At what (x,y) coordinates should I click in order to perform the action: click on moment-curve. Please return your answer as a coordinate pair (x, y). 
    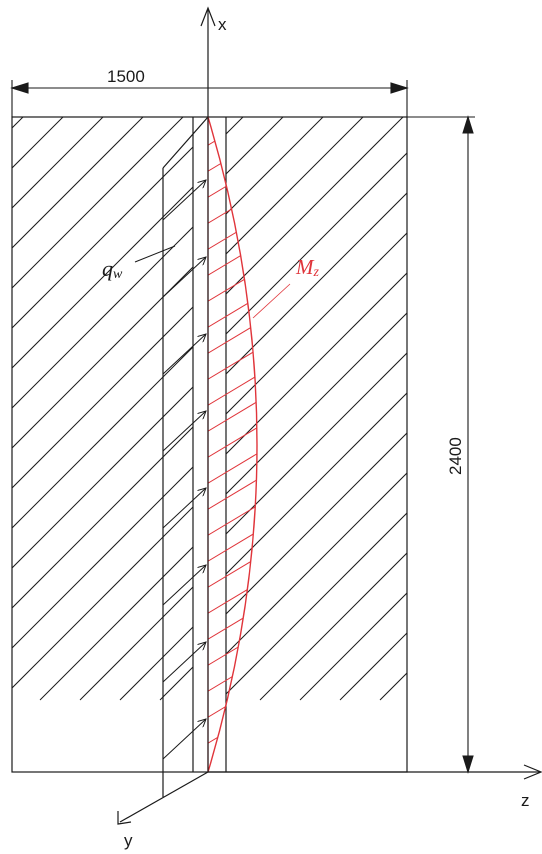
    Looking at the image, I should click on (232, 444).